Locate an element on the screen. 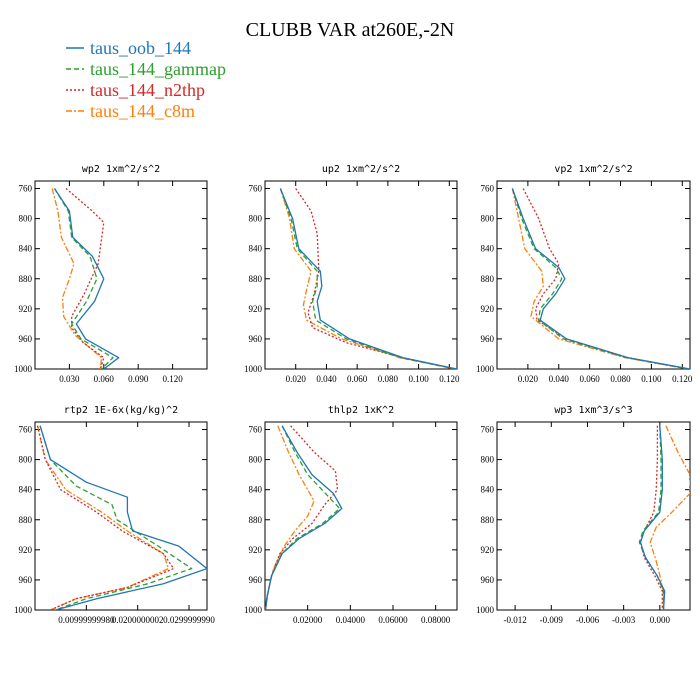 The width and height of the screenshot is (700, 700). legend-label-taus_144_gammap: taus_144_gammap is located at coordinates (158, 69).